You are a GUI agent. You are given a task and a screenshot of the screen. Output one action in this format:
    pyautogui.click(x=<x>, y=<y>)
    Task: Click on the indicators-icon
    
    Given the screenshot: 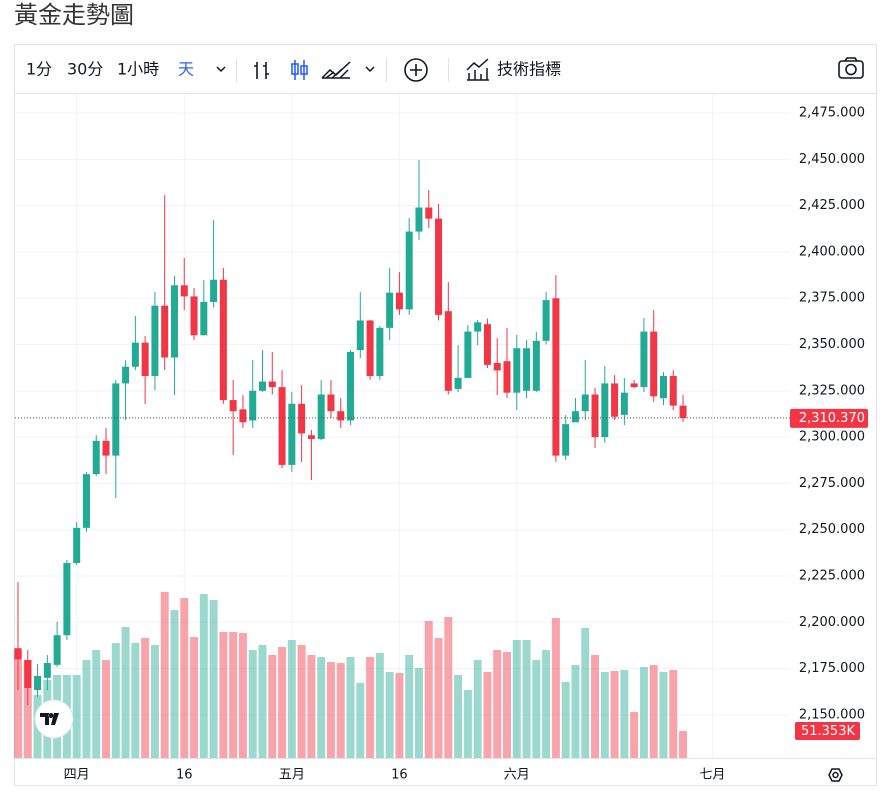 What is the action you would take?
    pyautogui.click(x=477, y=69)
    